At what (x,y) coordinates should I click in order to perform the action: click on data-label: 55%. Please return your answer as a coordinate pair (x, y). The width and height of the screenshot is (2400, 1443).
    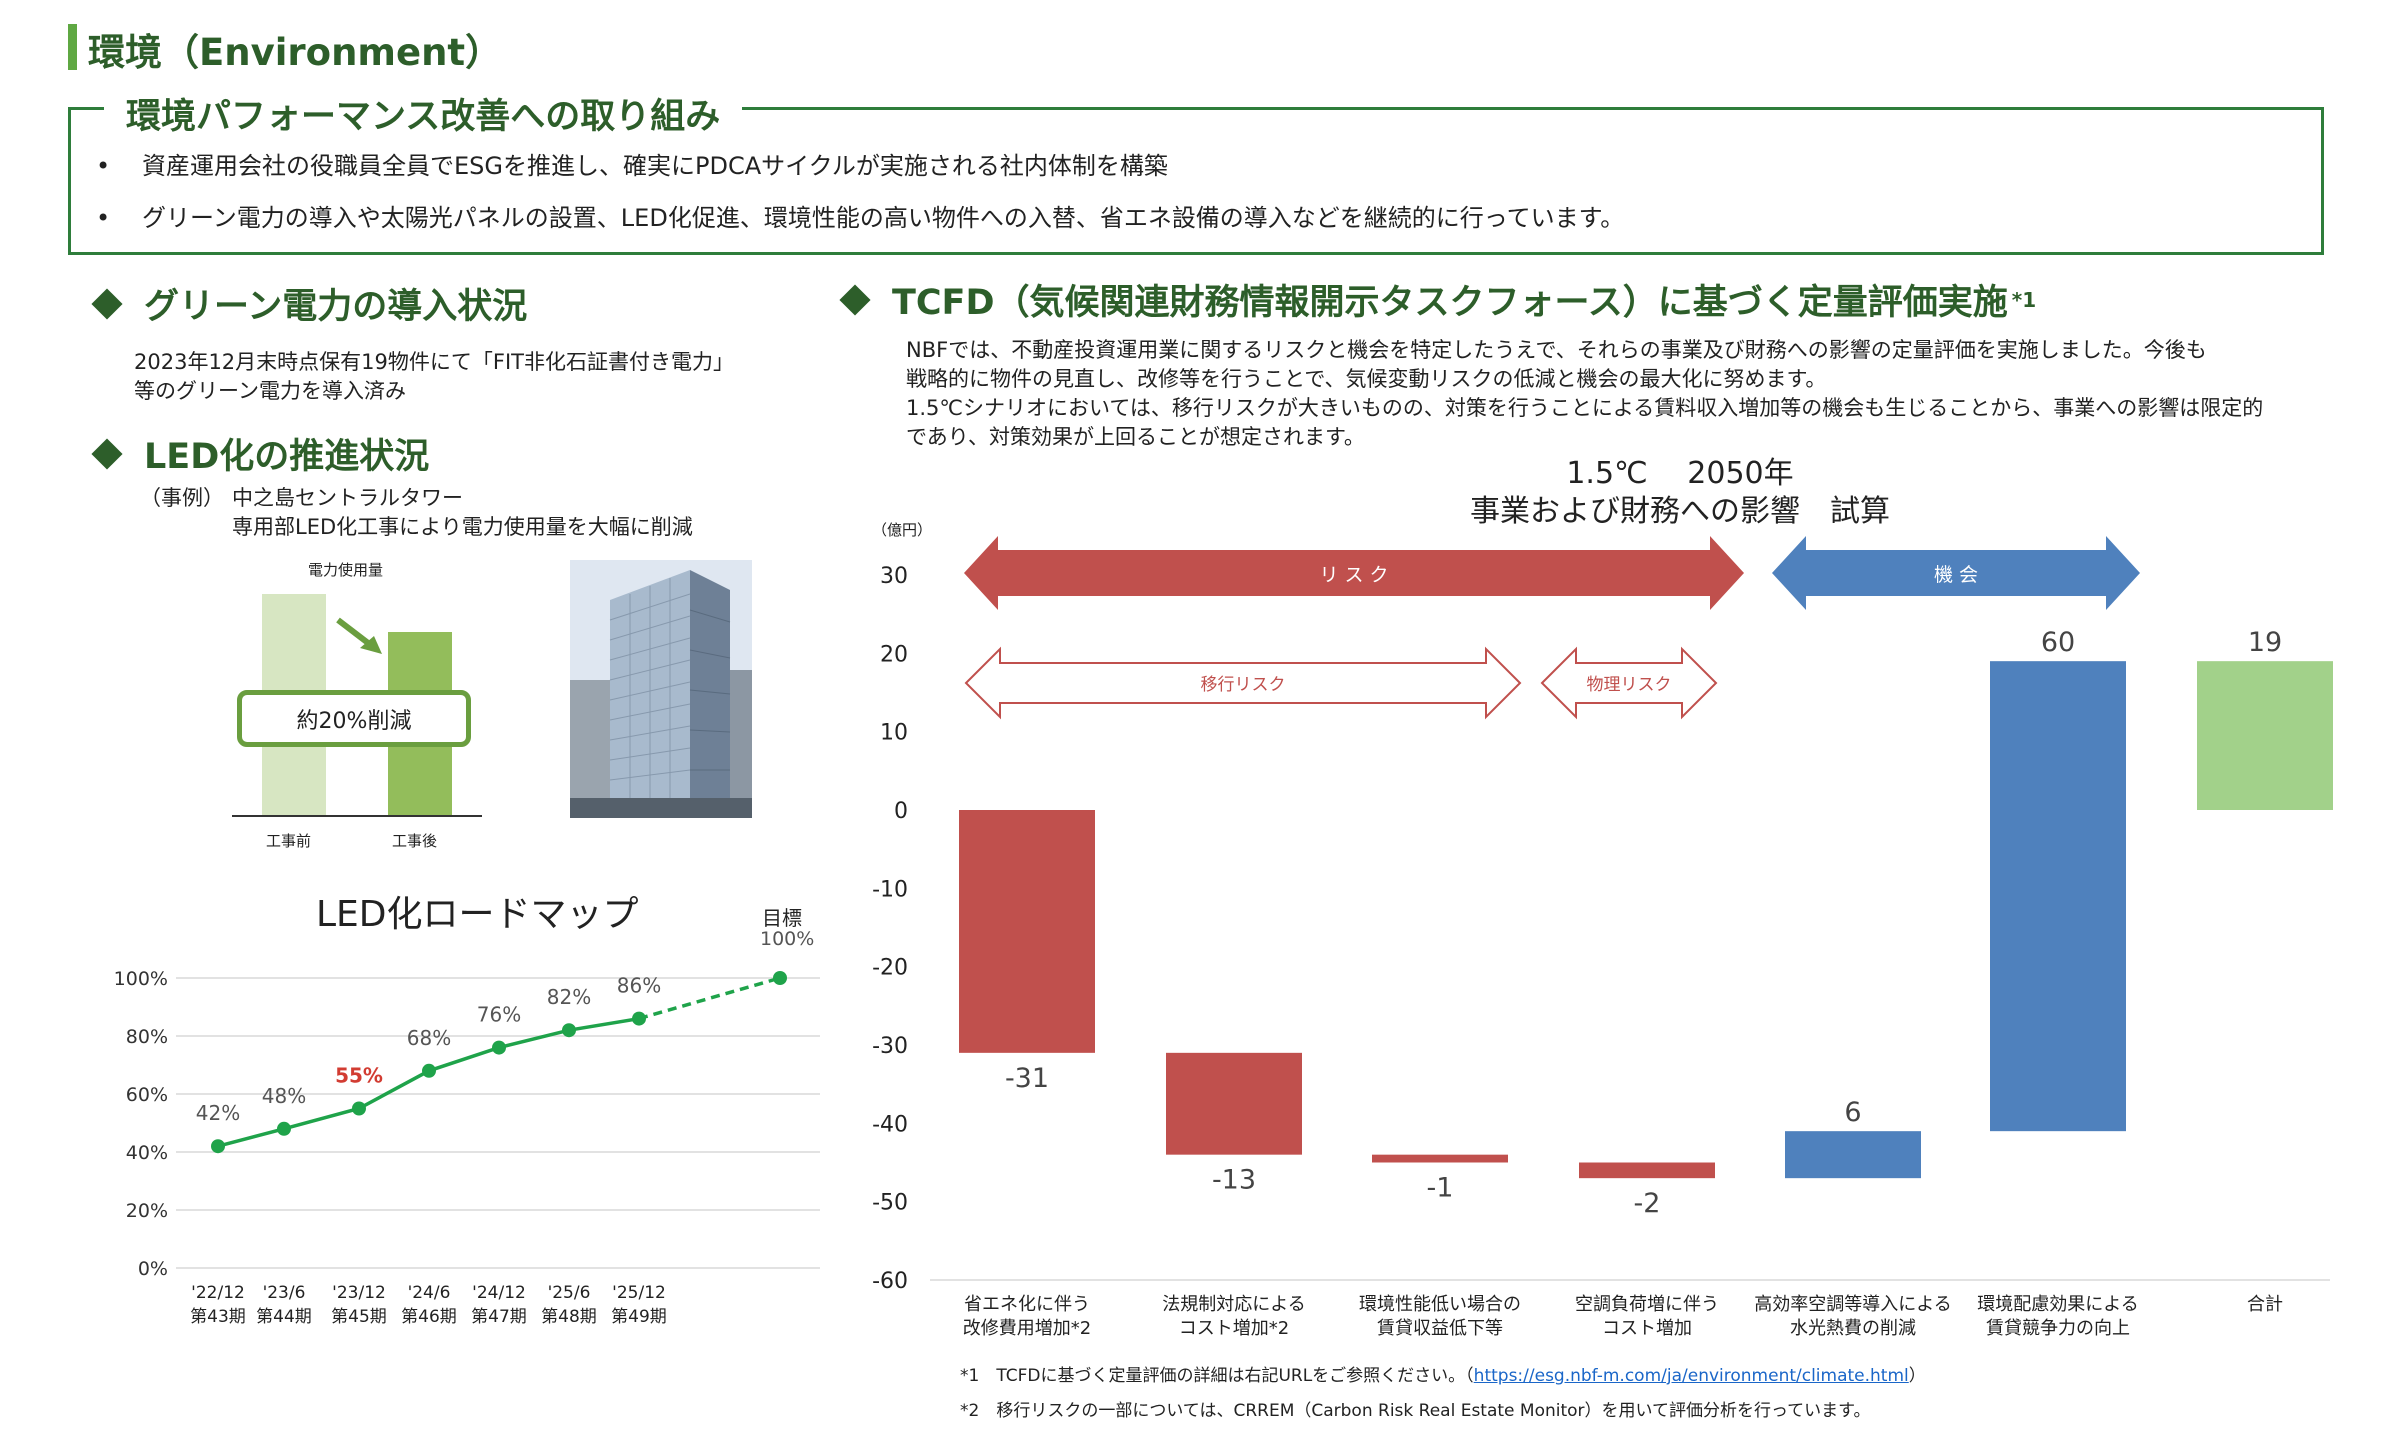
    Looking at the image, I should click on (359, 1076).